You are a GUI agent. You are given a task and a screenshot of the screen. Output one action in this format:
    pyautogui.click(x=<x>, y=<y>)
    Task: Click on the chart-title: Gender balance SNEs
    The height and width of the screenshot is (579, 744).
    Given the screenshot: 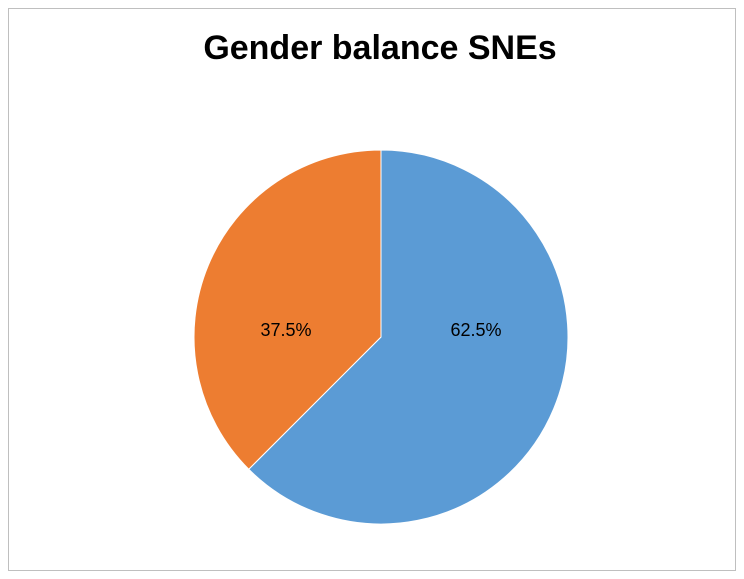 What is the action you would take?
    pyautogui.click(x=379, y=48)
    